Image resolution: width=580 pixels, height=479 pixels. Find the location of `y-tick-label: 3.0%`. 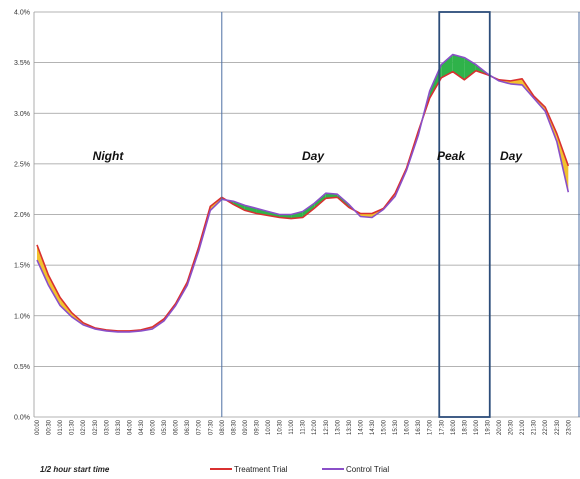

y-tick-label: 3.0% is located at coordinates (22, 114).